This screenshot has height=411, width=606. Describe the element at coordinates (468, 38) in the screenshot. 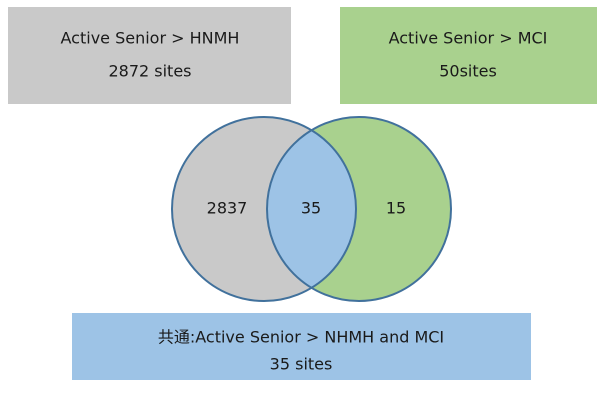

I see `right-box-title: Active Senior > MCI` at that location.